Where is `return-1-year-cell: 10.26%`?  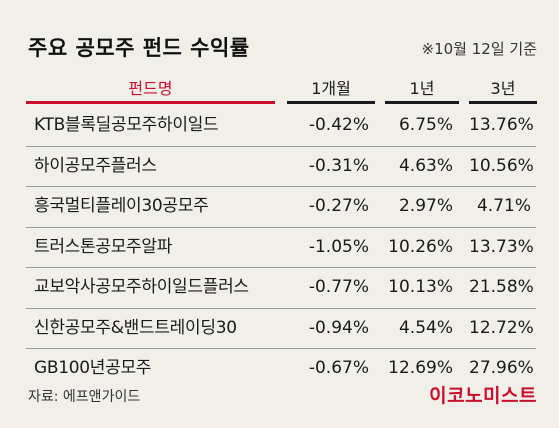
return-1-year-cell: 10.26% is located at coordinates (420, 246).